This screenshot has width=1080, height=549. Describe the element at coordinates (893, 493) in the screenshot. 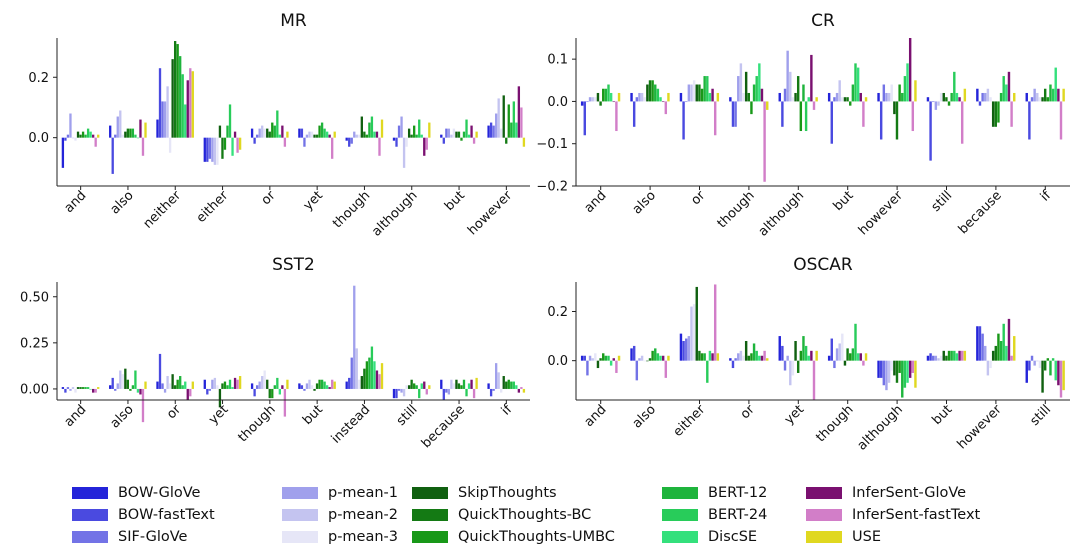

I see `legend-item: InferSent-GloVe` at that location.